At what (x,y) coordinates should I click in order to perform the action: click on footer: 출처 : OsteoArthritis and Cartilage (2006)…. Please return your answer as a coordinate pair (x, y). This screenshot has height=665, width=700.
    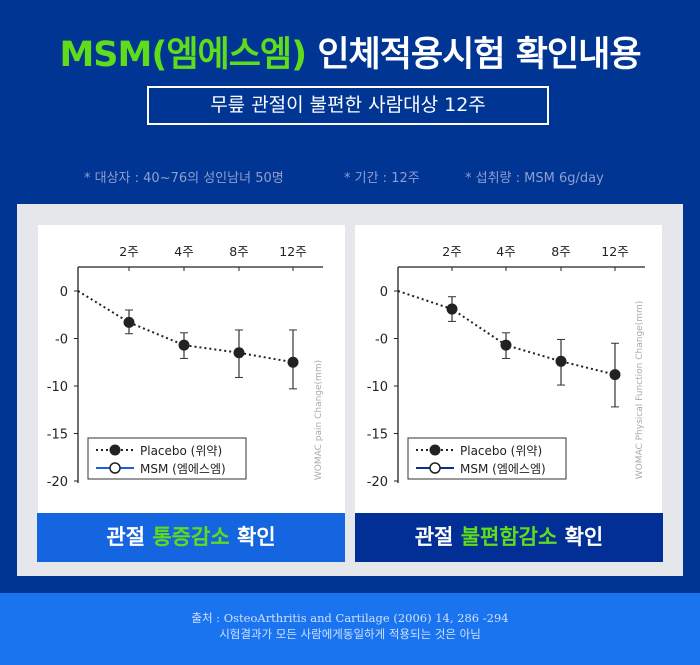
    Looking at the image, I should click on (350, 629).